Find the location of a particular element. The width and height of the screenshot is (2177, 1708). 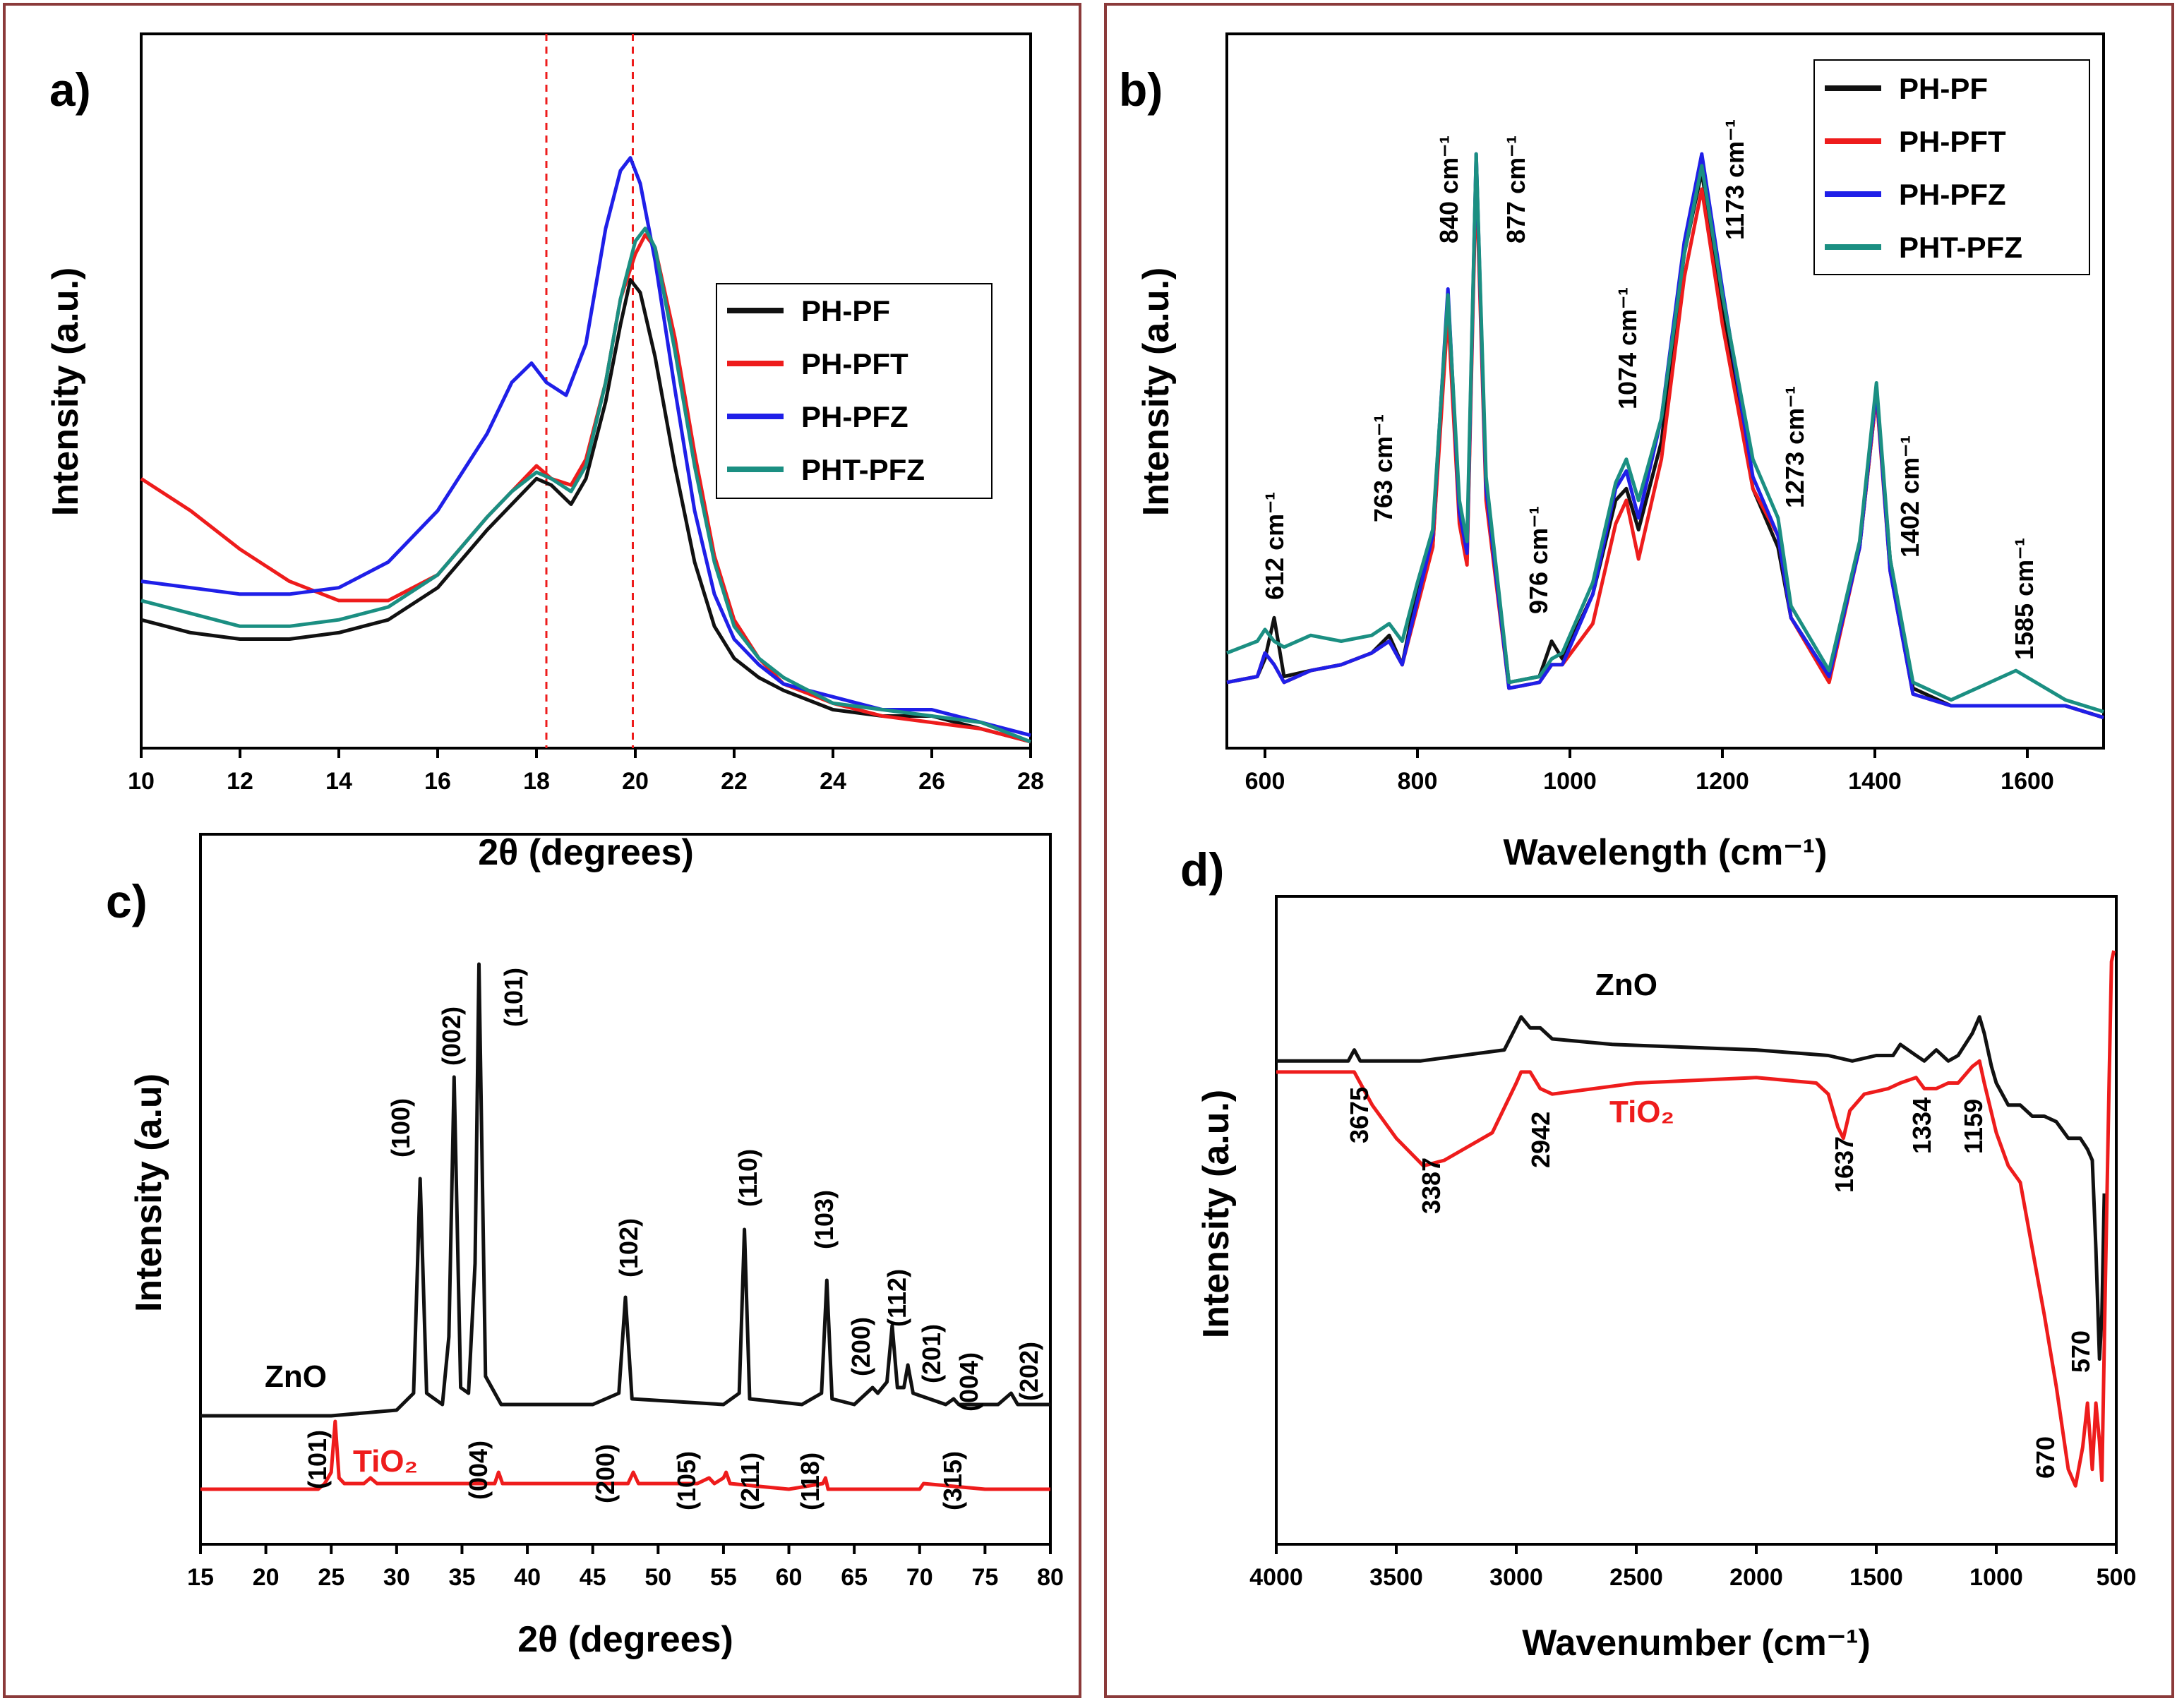

c-zno-plane-112: (112) is located at coordinates (897, 1298).